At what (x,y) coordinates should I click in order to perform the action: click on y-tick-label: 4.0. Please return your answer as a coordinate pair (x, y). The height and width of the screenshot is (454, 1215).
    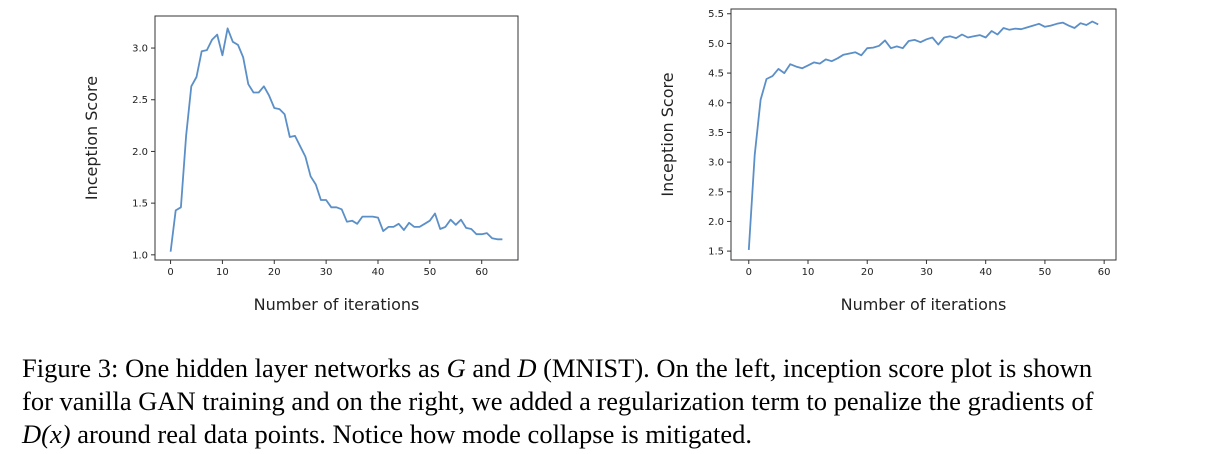
    Looking at the image, I should click on (716, 103).